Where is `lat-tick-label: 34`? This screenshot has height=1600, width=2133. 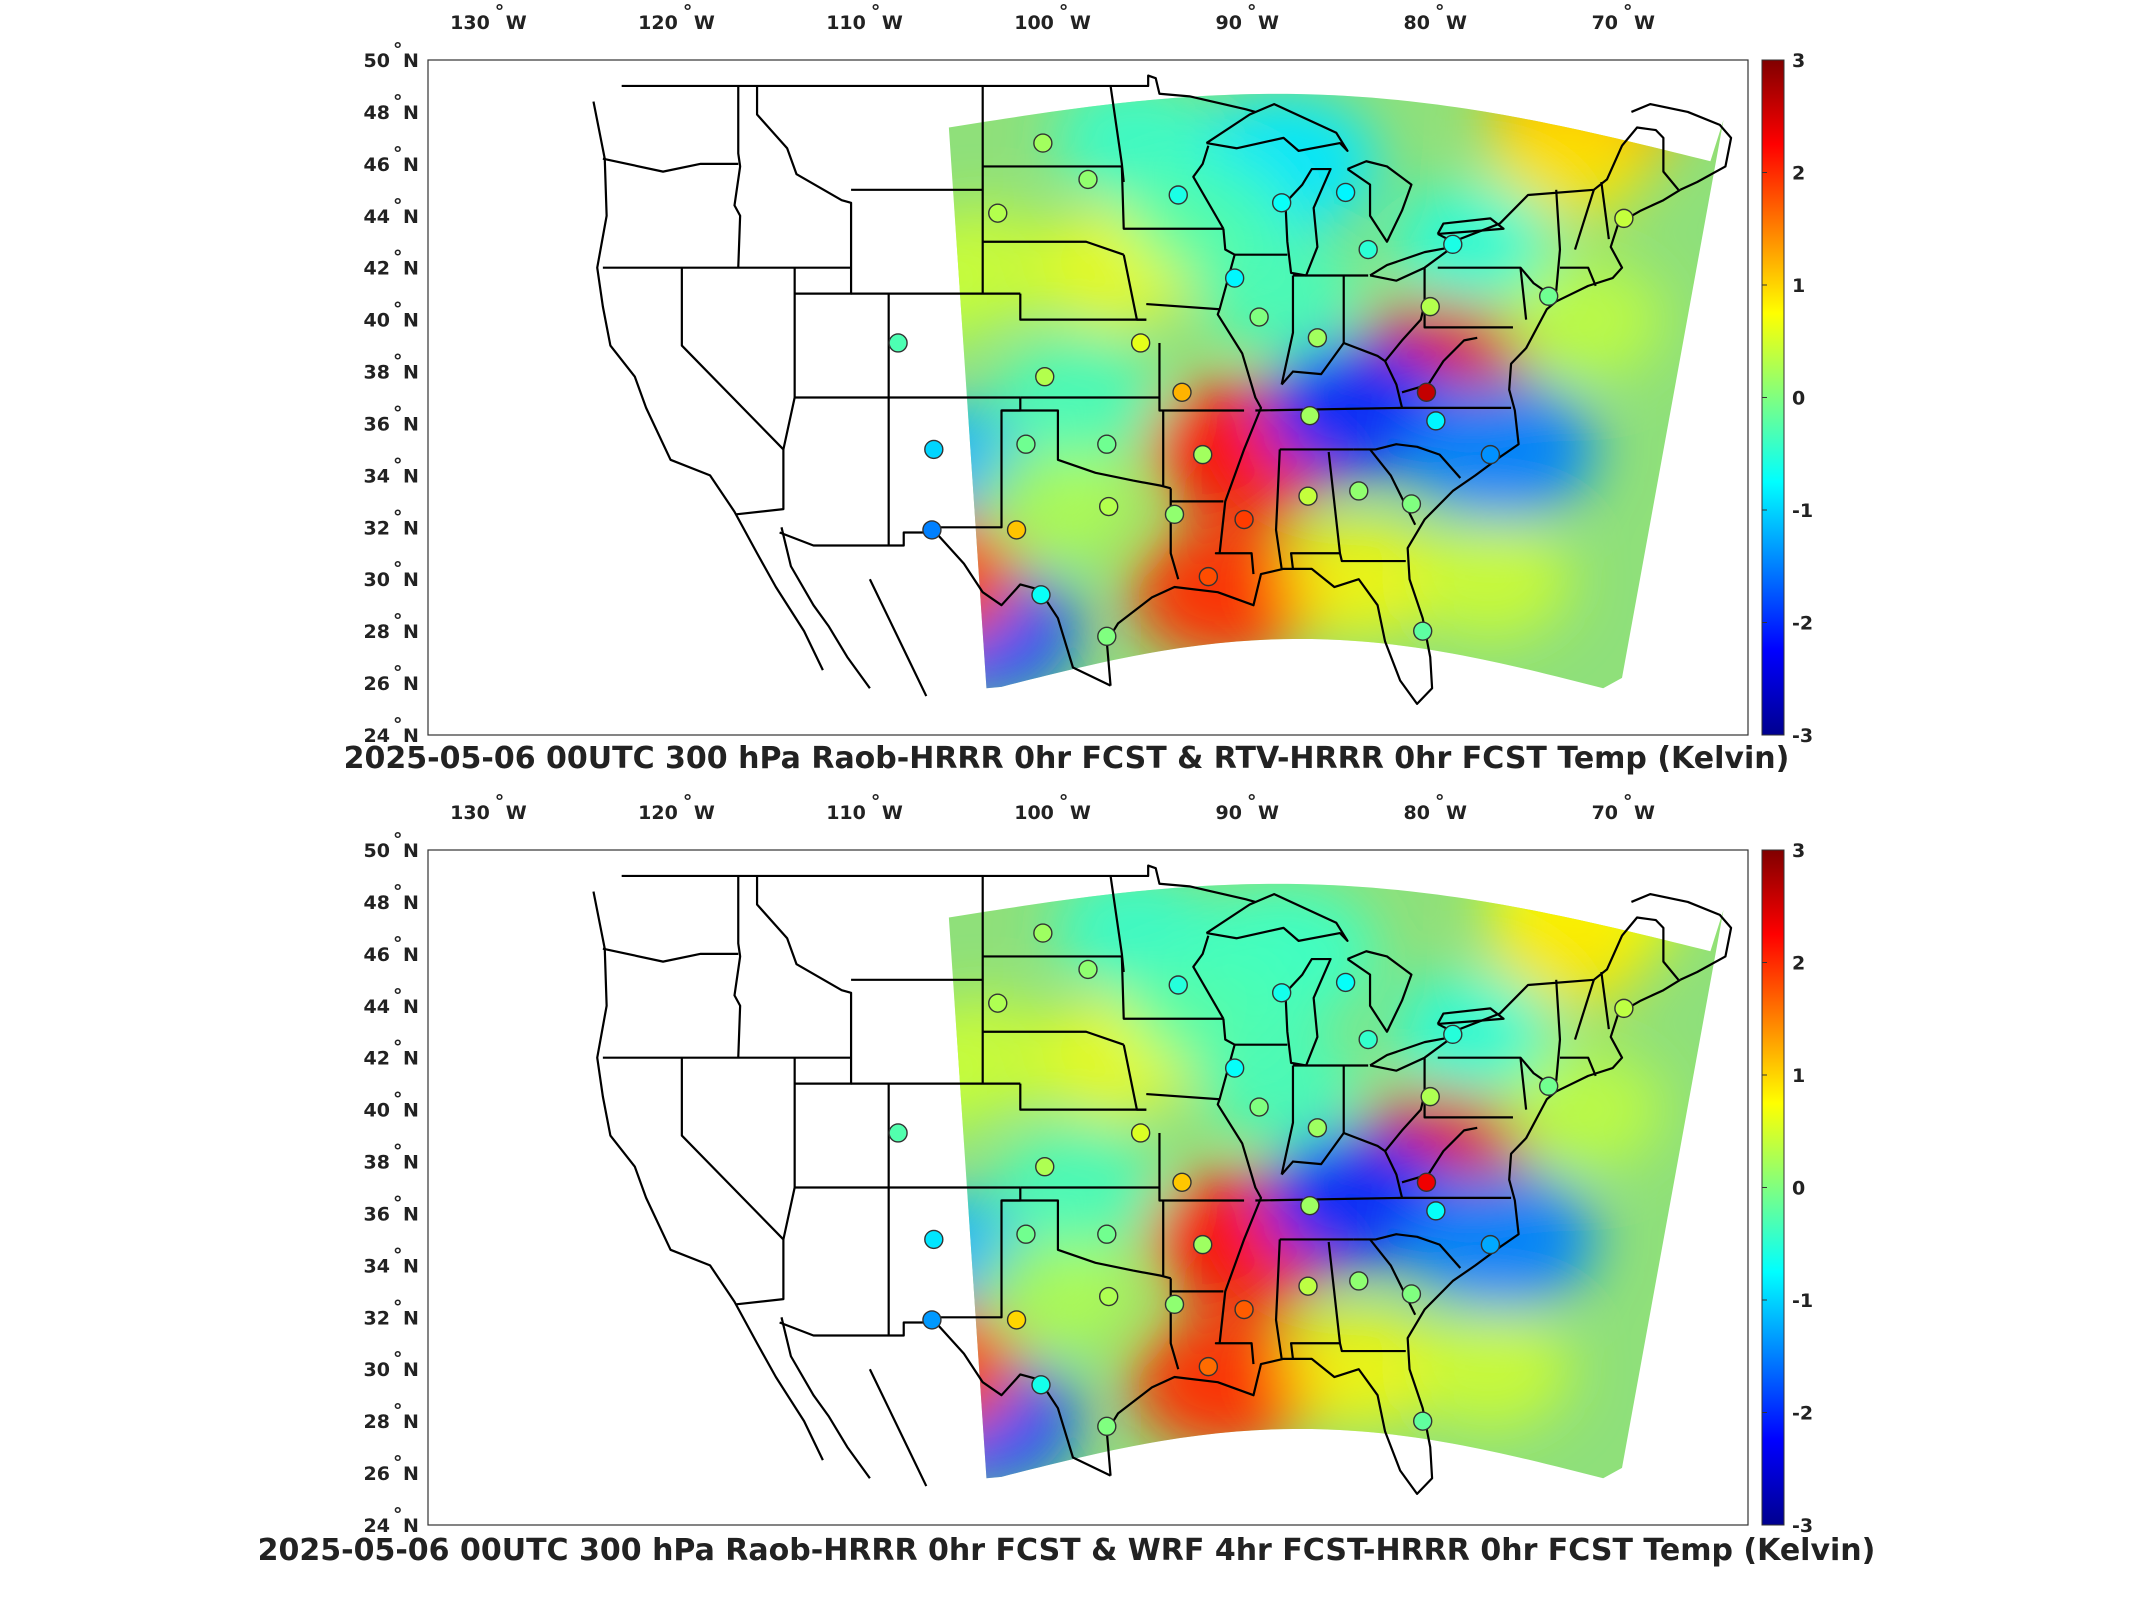
lat-tick-label: 34 is located at coordinates (377, 1266).